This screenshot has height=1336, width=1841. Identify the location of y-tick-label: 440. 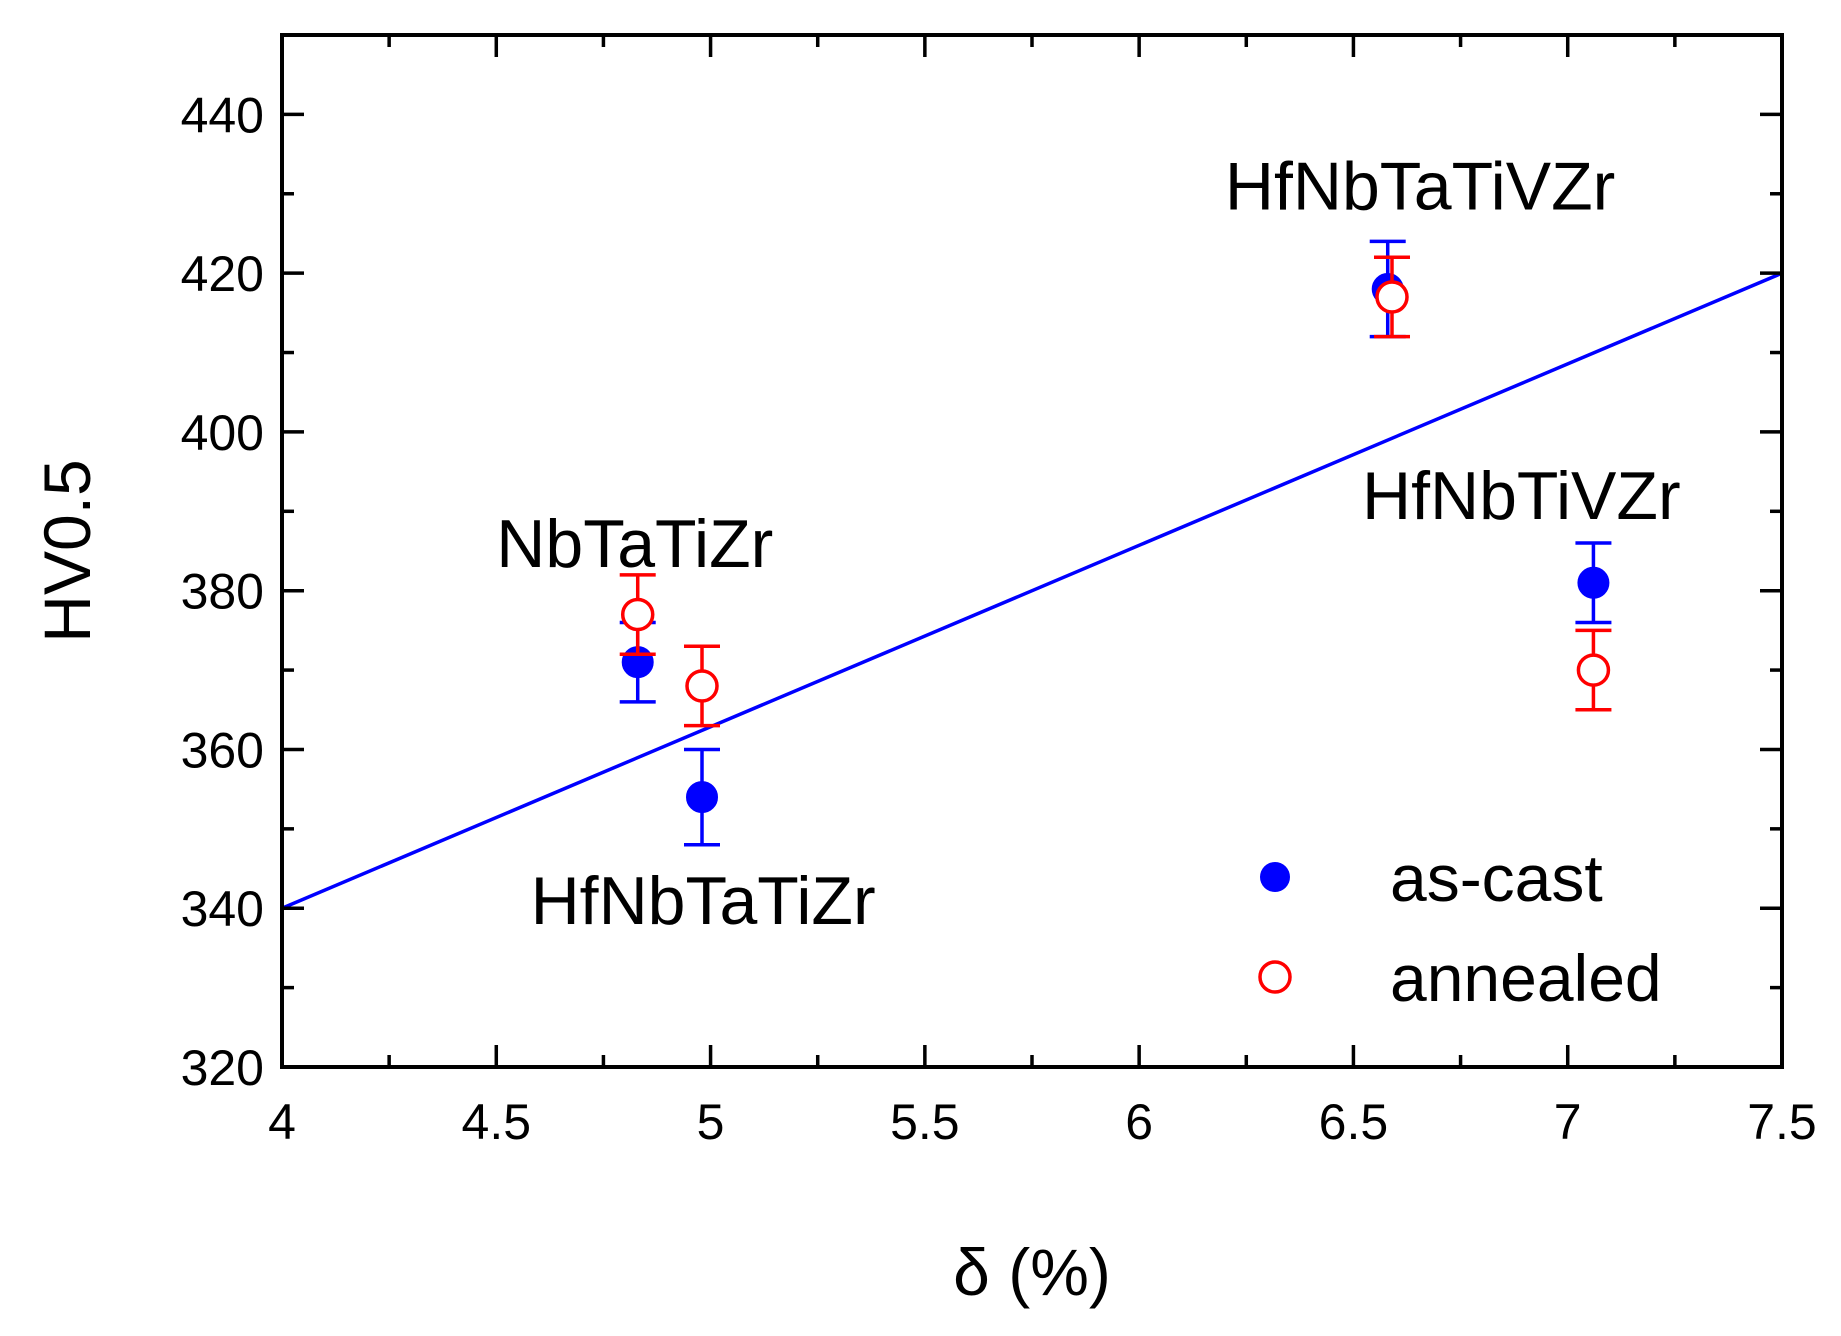
(222, 115).